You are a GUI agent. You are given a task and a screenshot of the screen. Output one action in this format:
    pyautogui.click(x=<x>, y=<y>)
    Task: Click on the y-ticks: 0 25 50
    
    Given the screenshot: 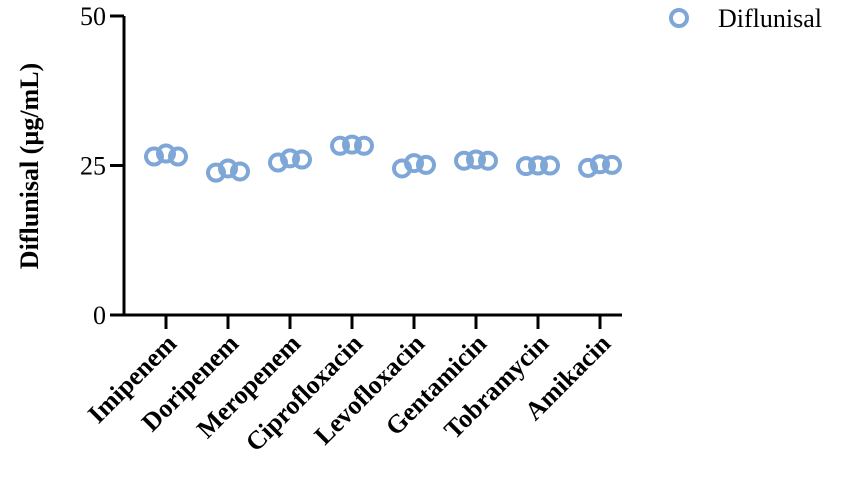 What is the action you would take?
    pyautogui.click(x=102, y=166)
    